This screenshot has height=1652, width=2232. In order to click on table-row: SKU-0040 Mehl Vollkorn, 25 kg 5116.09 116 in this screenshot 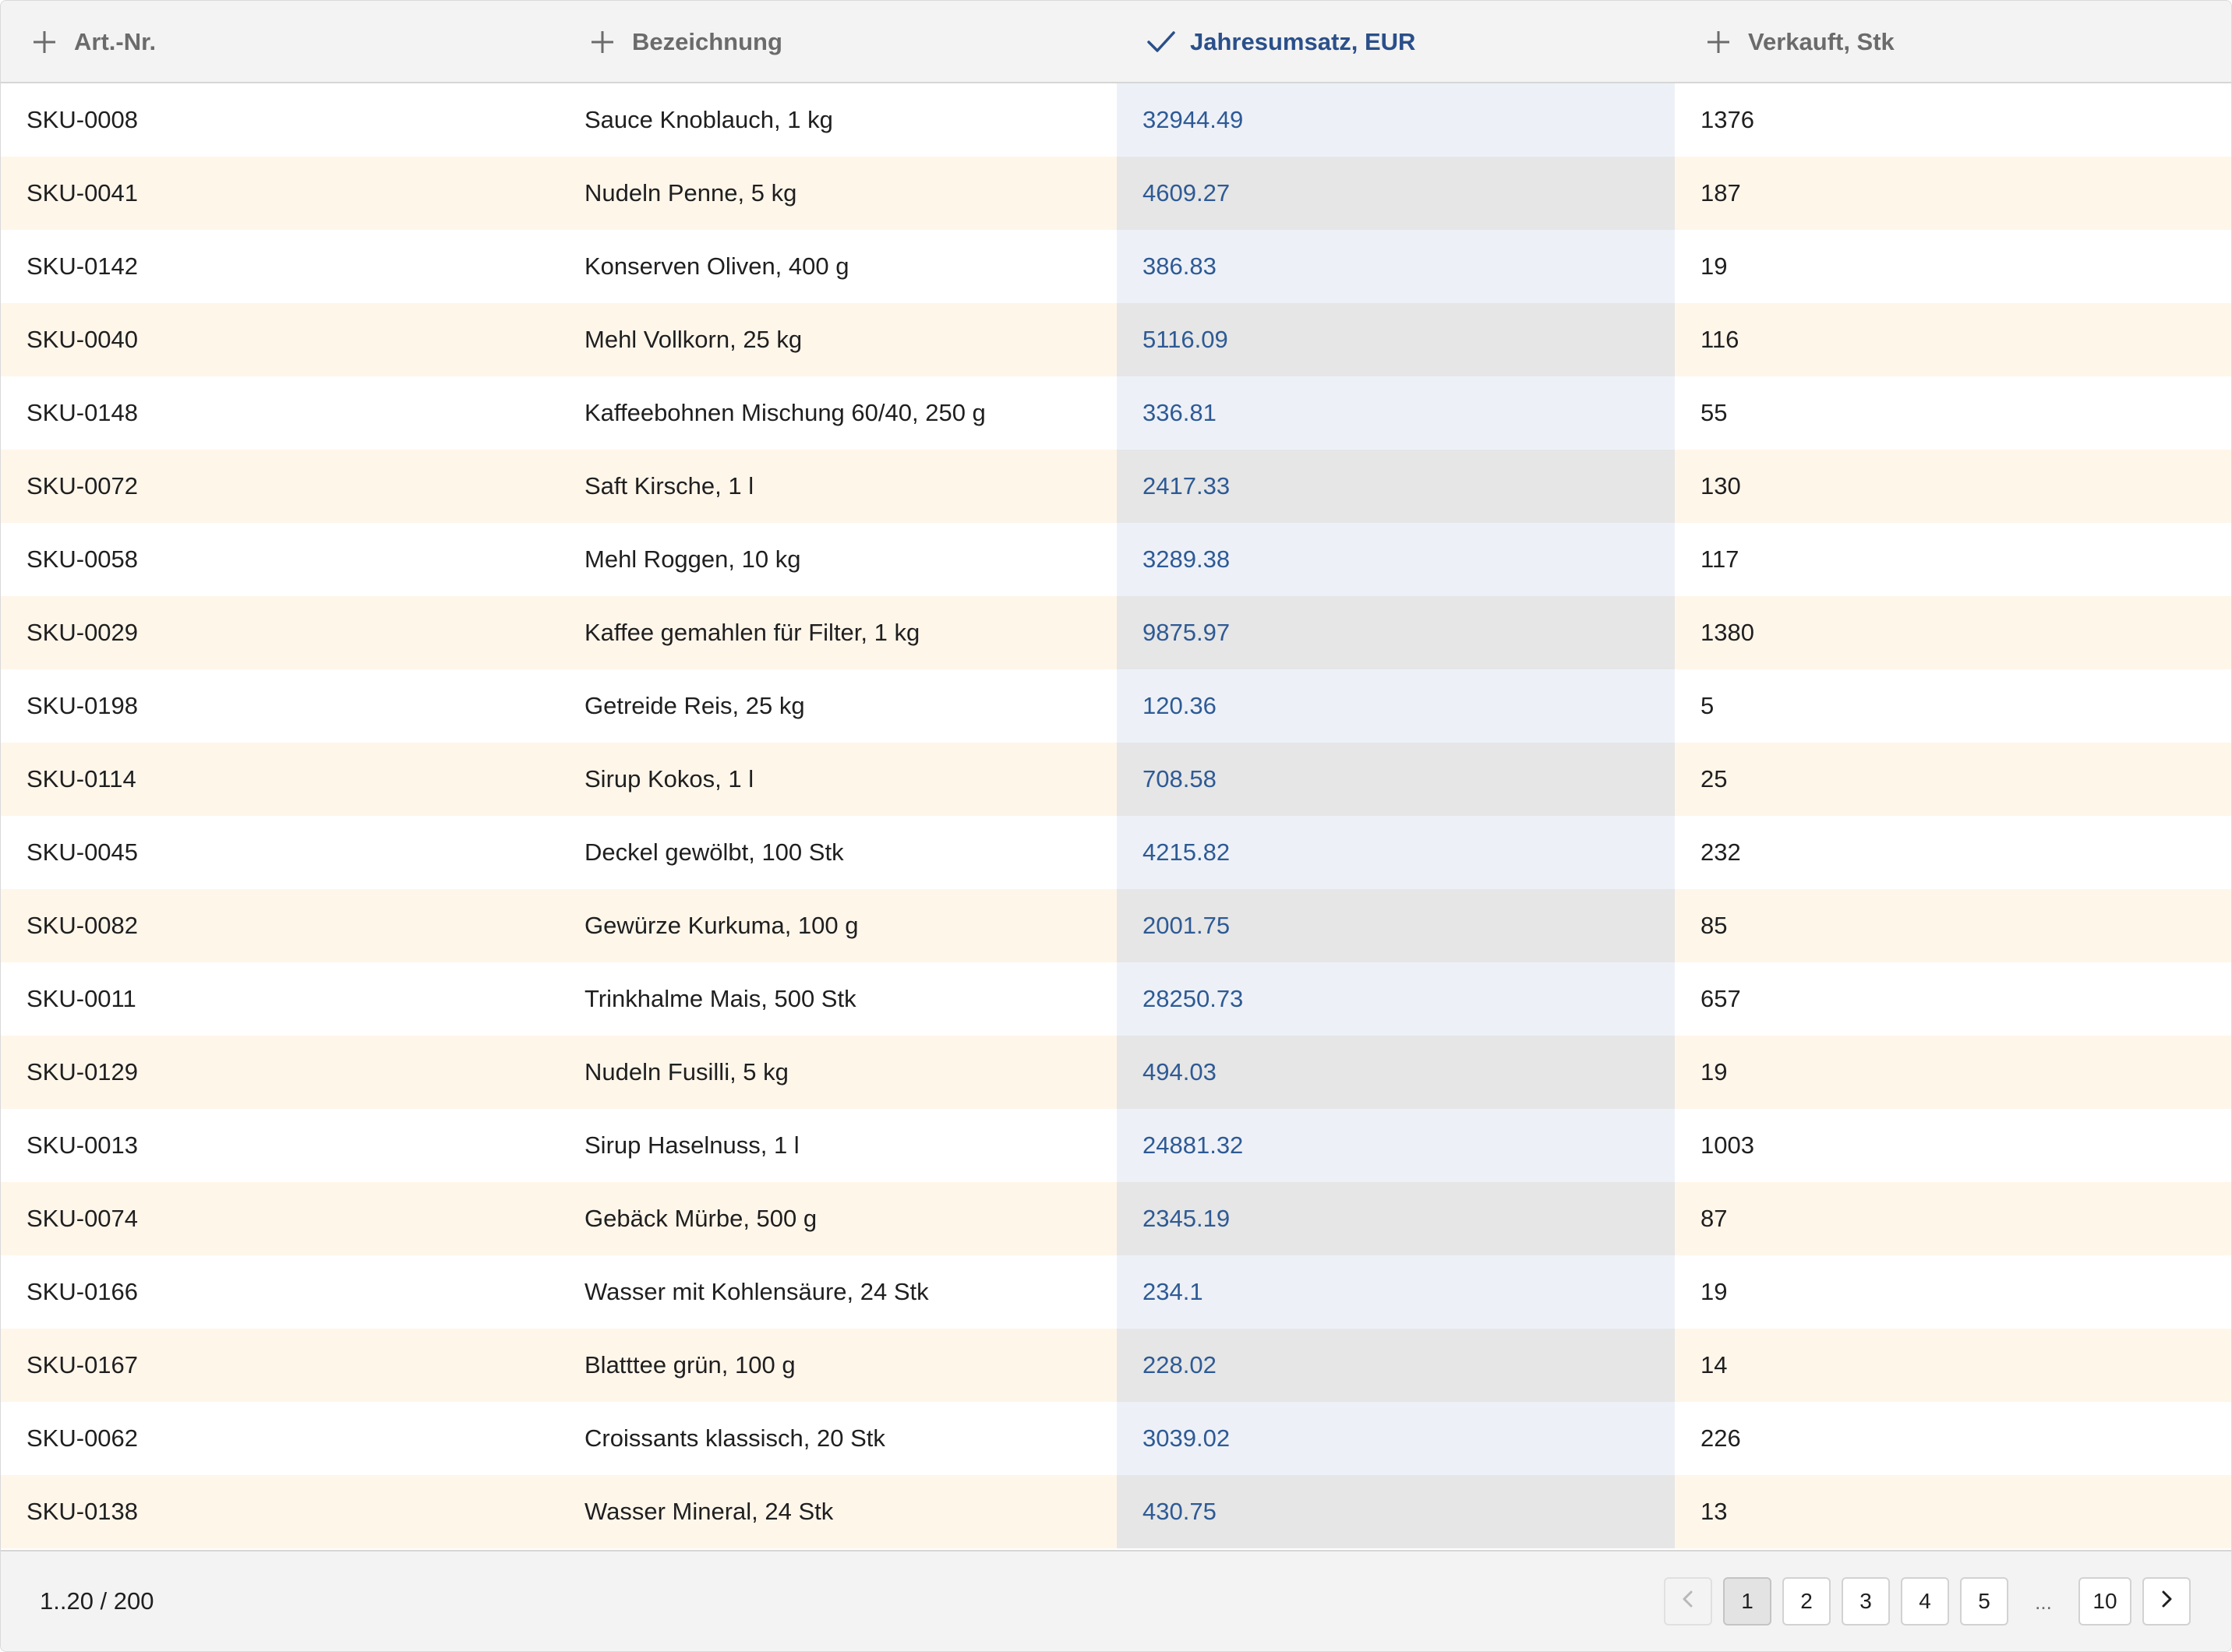, I will do `click(1116, 340)`.